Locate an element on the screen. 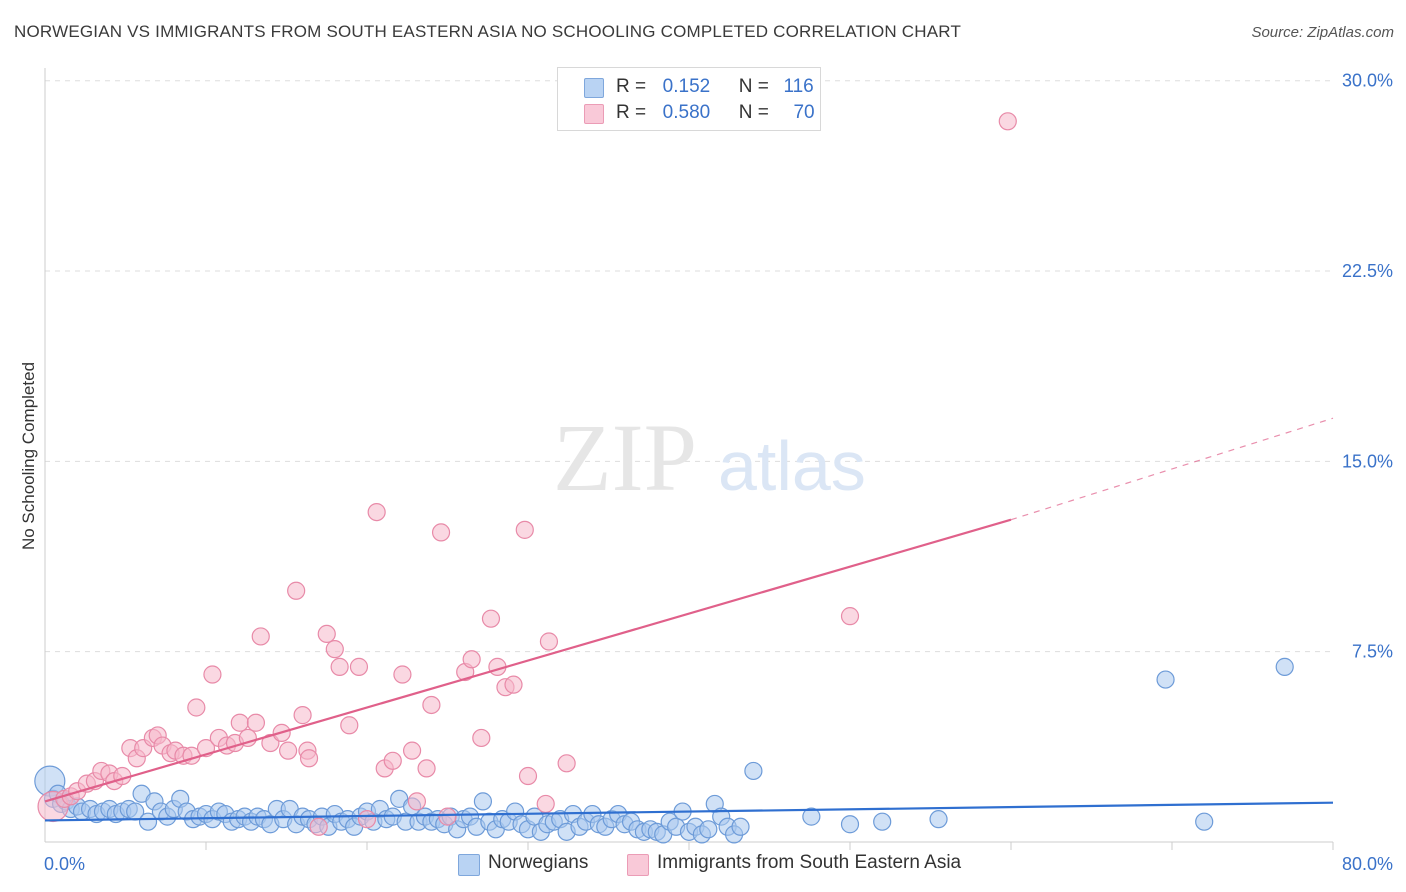 This screenshot has height=892, width=1406. y-tick-label: 22.5% is located at coordinates (1367, 271).